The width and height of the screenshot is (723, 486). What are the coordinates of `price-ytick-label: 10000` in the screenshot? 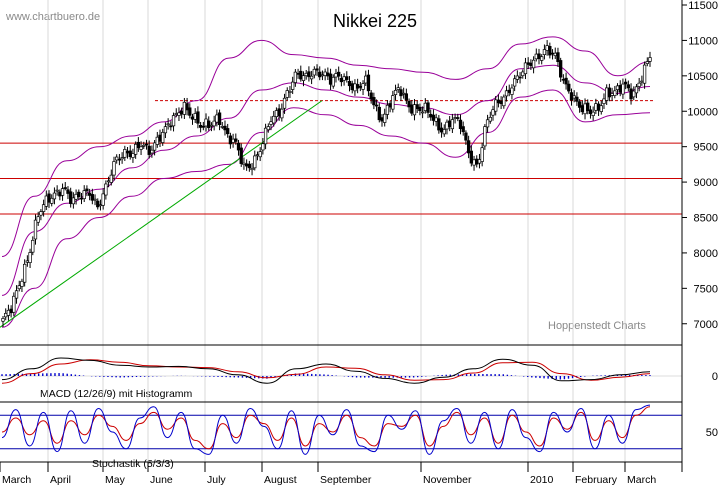 It's located at (702, 112).